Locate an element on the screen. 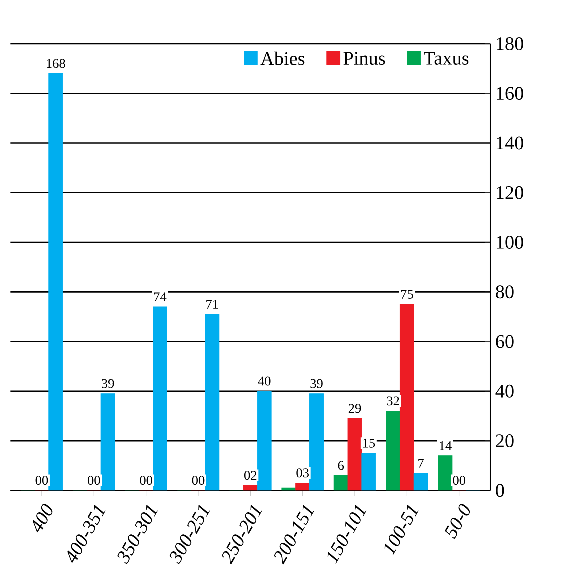  data-label: 03 is located at coordinates (303, 473).